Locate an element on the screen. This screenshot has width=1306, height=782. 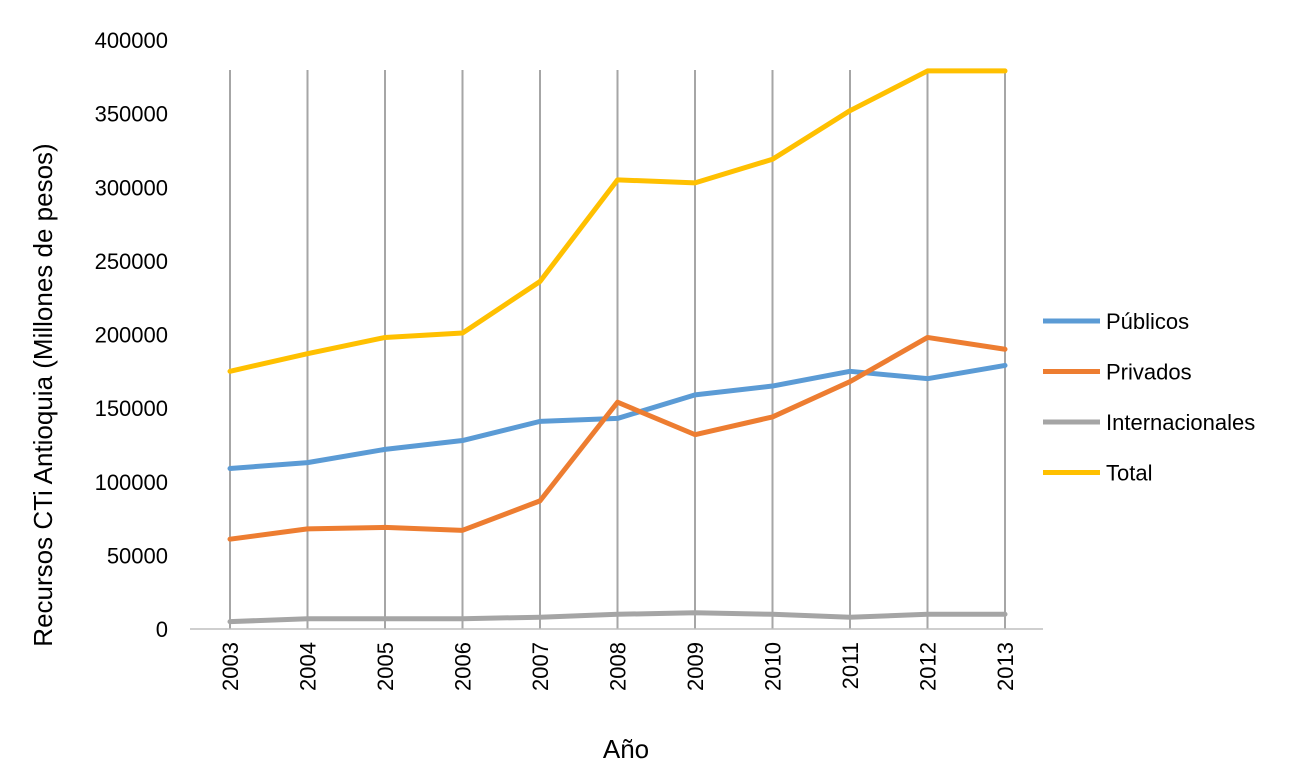
y-tick-label: 150000 is located at coordinates (131, 408).